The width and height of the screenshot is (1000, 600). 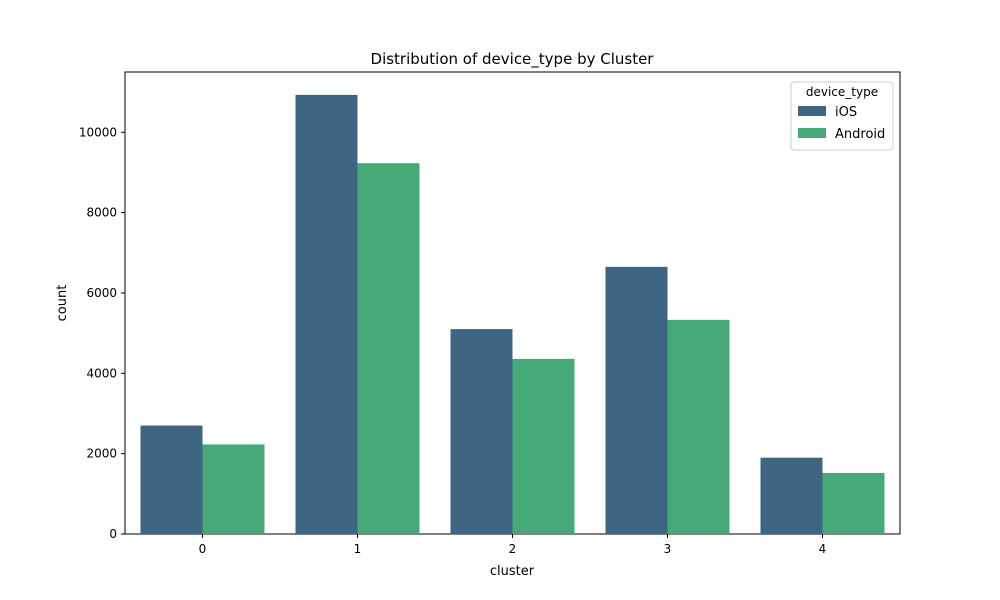 What do you see at coordinates (101, 373) in the screenshot?
I see `y-tick-label: 4000` at bounding box center [101, 373].